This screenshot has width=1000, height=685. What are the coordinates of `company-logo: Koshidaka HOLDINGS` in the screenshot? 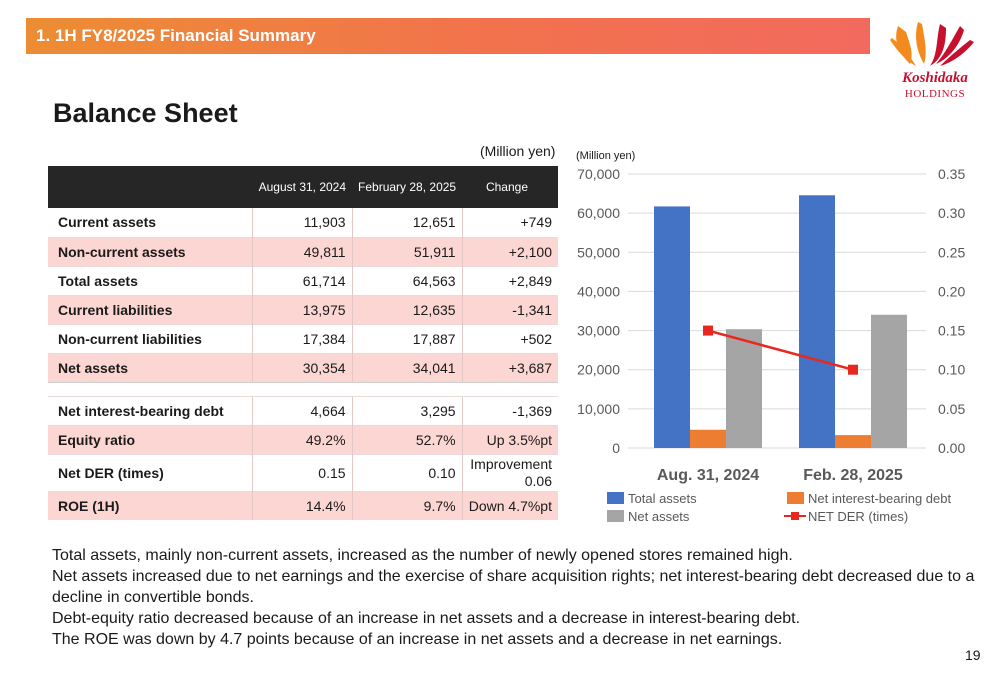 It's located at (935, 63).